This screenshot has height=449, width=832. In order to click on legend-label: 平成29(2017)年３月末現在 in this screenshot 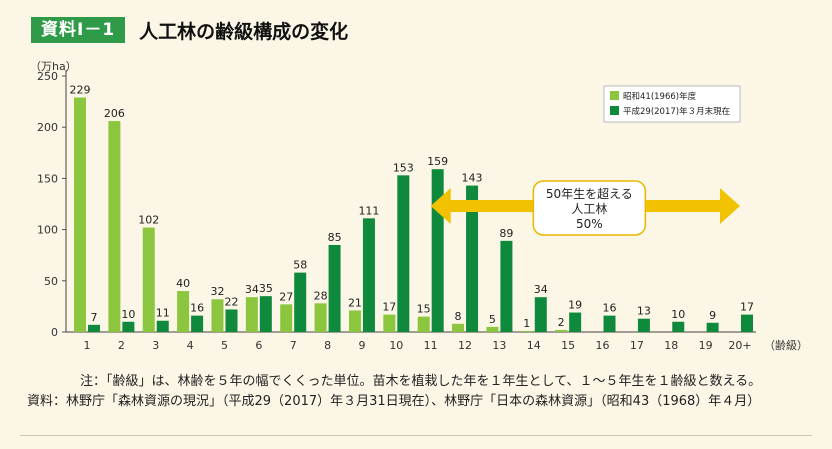, I will do `click(676, 111)`.